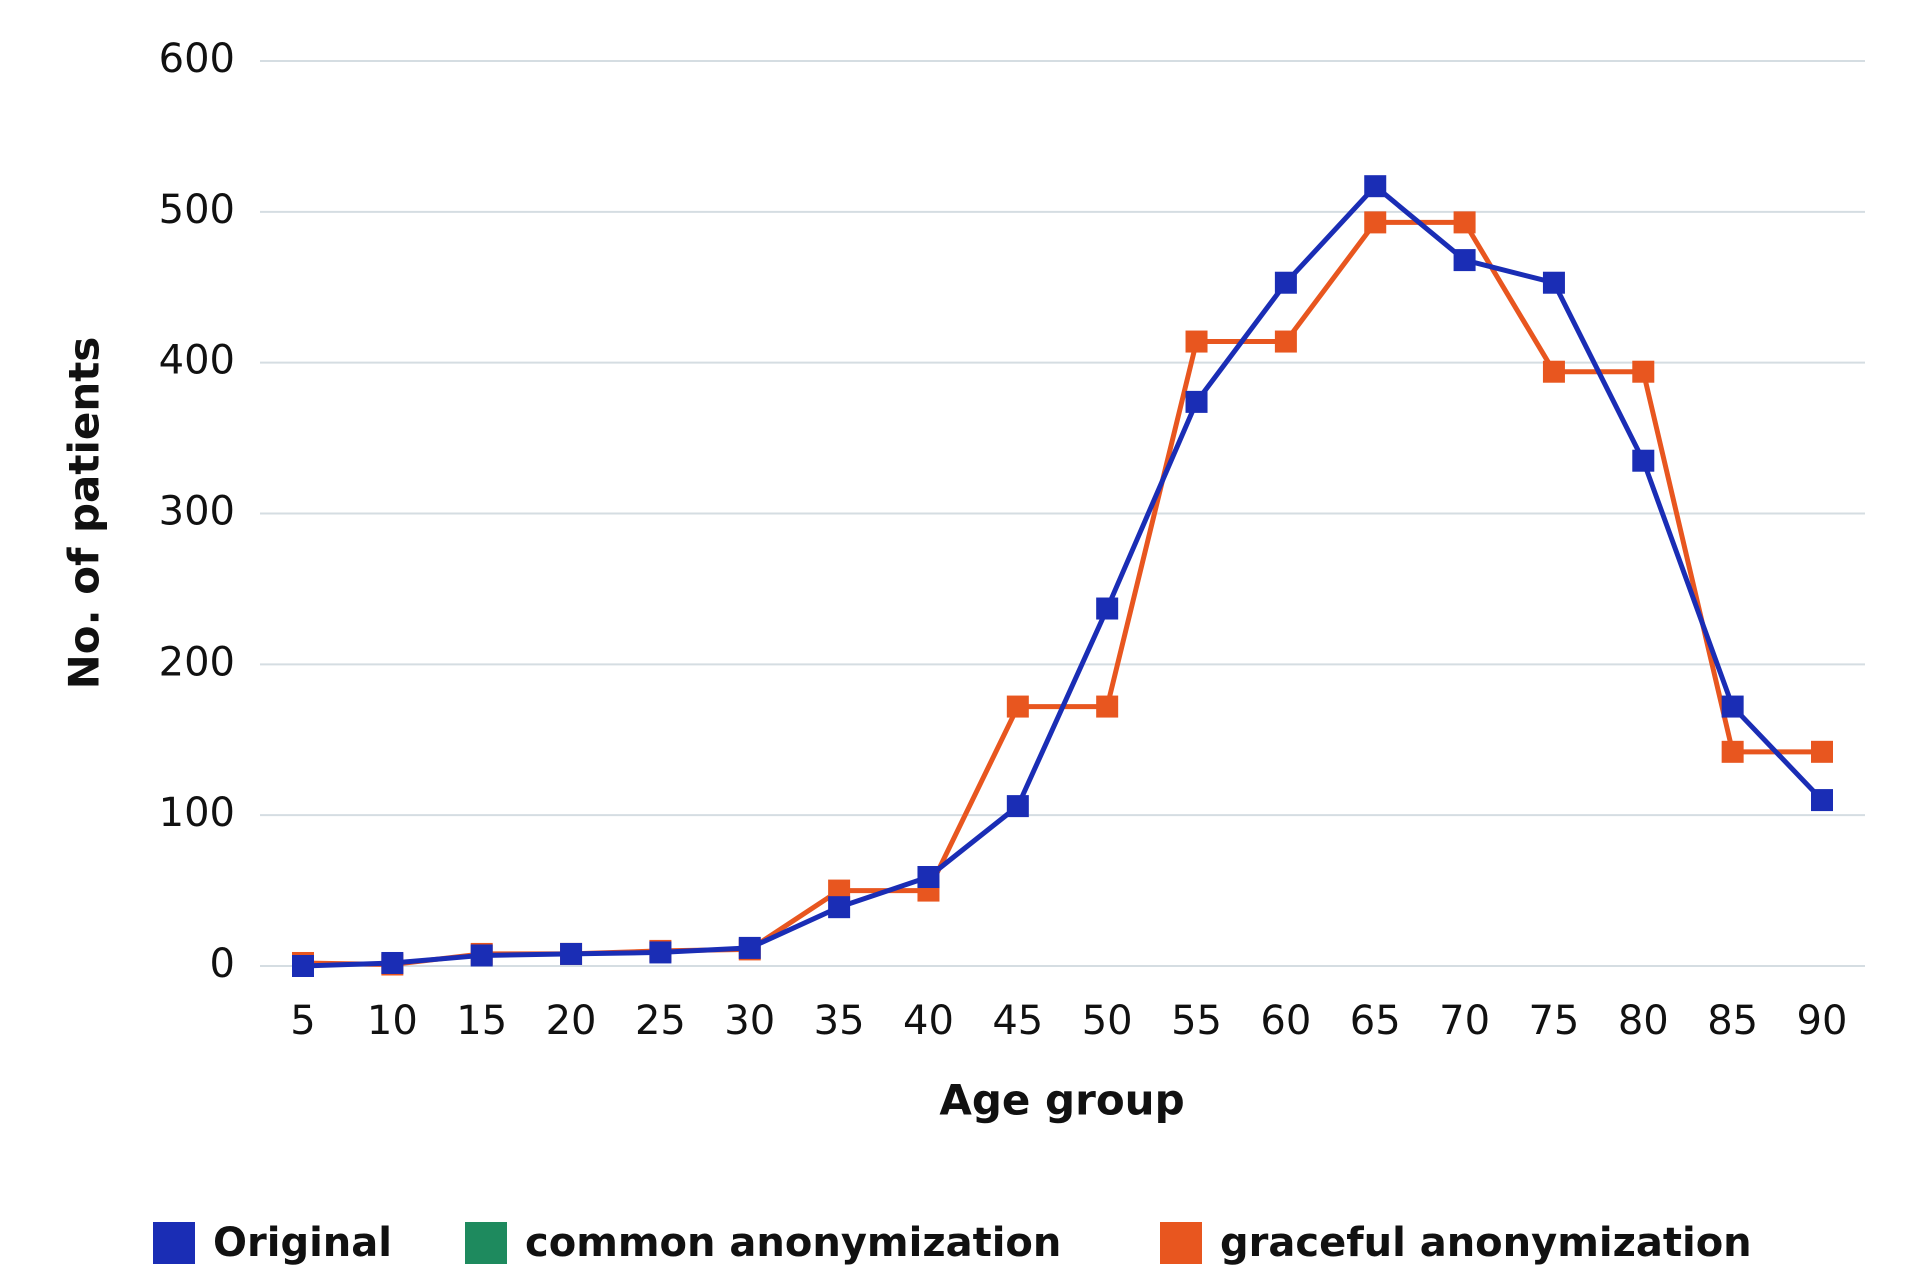 This screenshot has height=1280, width=1920. Describe the element at coordinates (1196, 1021) in the screenshot. I see `x-tick-label: 55` at that location.